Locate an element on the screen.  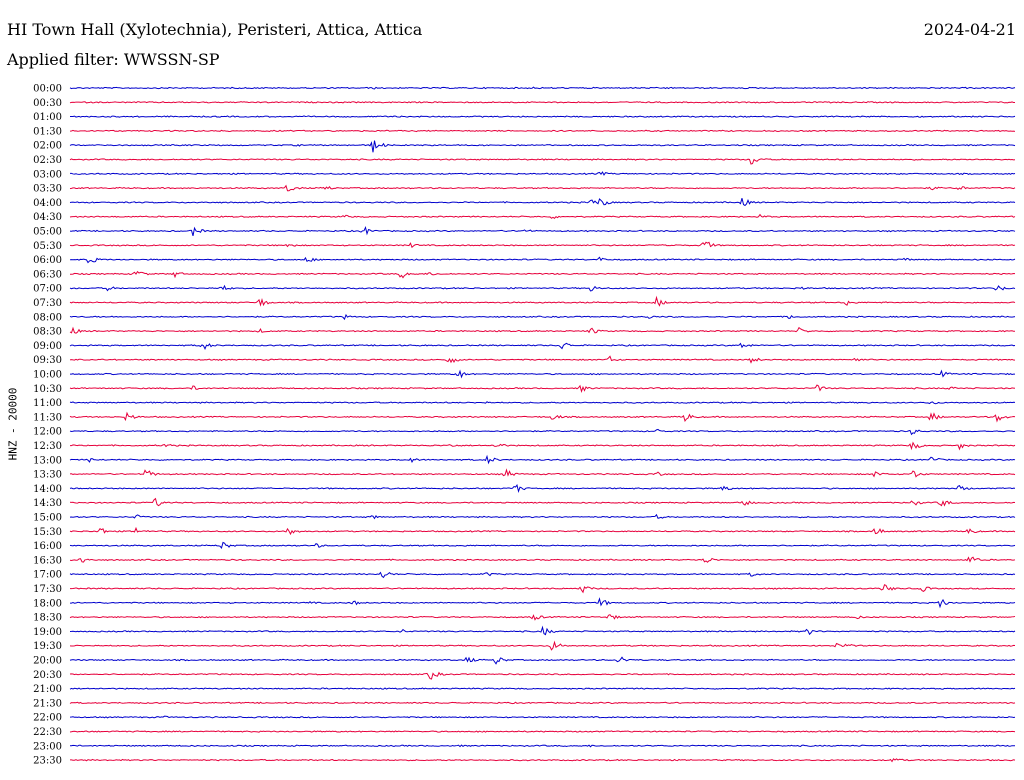
time-tick-label: 17:00 is located at coordinates (47, 575).